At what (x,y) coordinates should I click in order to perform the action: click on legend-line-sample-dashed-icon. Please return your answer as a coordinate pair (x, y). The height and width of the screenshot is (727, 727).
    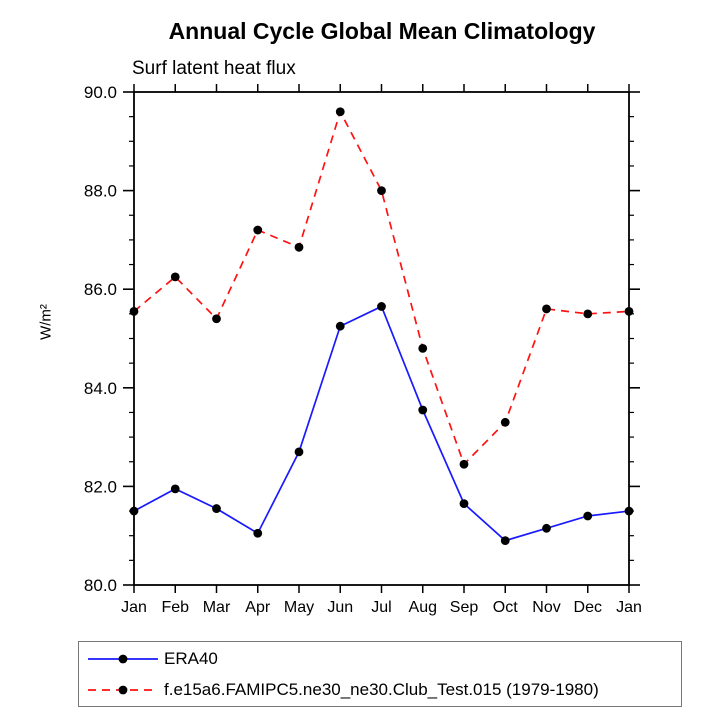
    Looking at the image, I should click on (123, 689).